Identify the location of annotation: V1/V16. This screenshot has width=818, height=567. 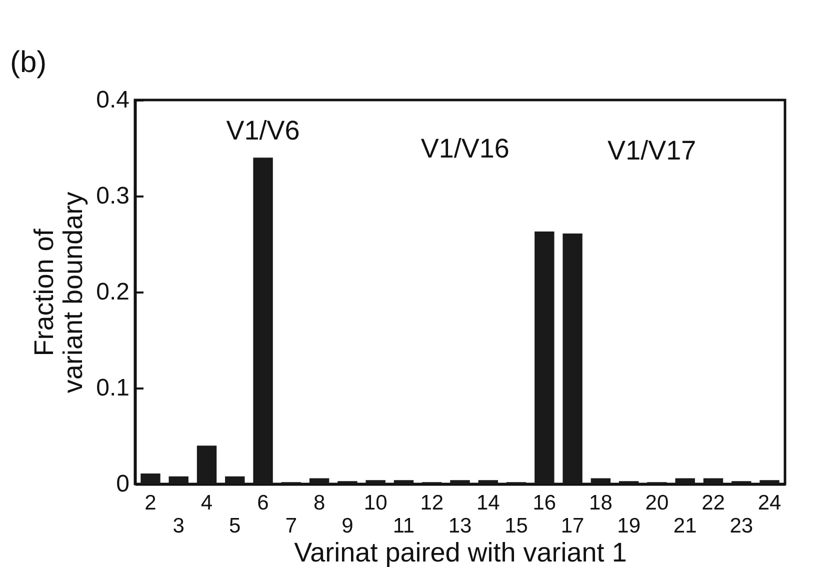
(465, 149).